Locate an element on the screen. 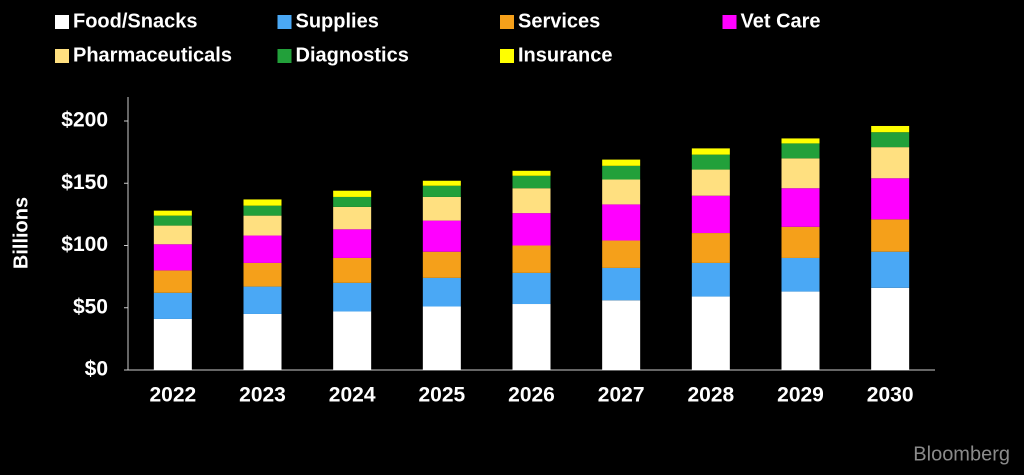 This screenshot has width=1024, height=475. legend-label: Supplies is located at coordinates (337, 21).